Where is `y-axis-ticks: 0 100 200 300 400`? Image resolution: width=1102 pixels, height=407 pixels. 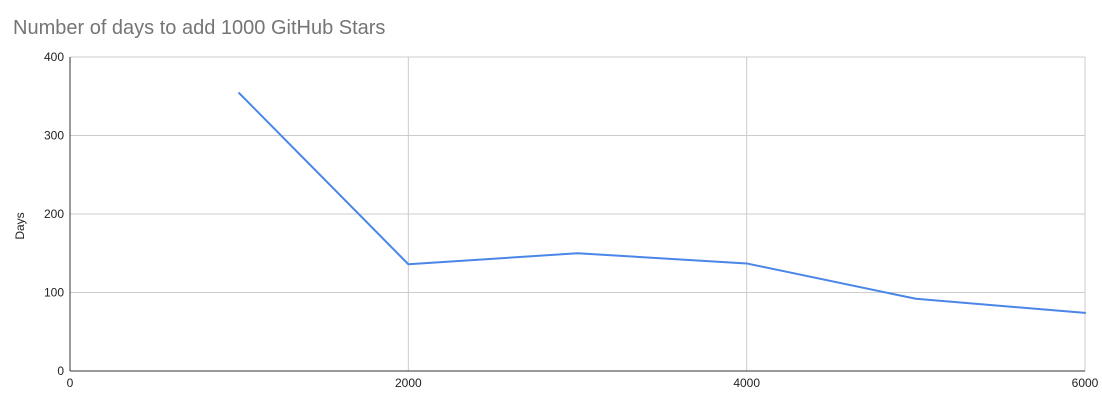 y-axis-ticks: 0 100 200 300 400 is located at coordinates (54, 214).